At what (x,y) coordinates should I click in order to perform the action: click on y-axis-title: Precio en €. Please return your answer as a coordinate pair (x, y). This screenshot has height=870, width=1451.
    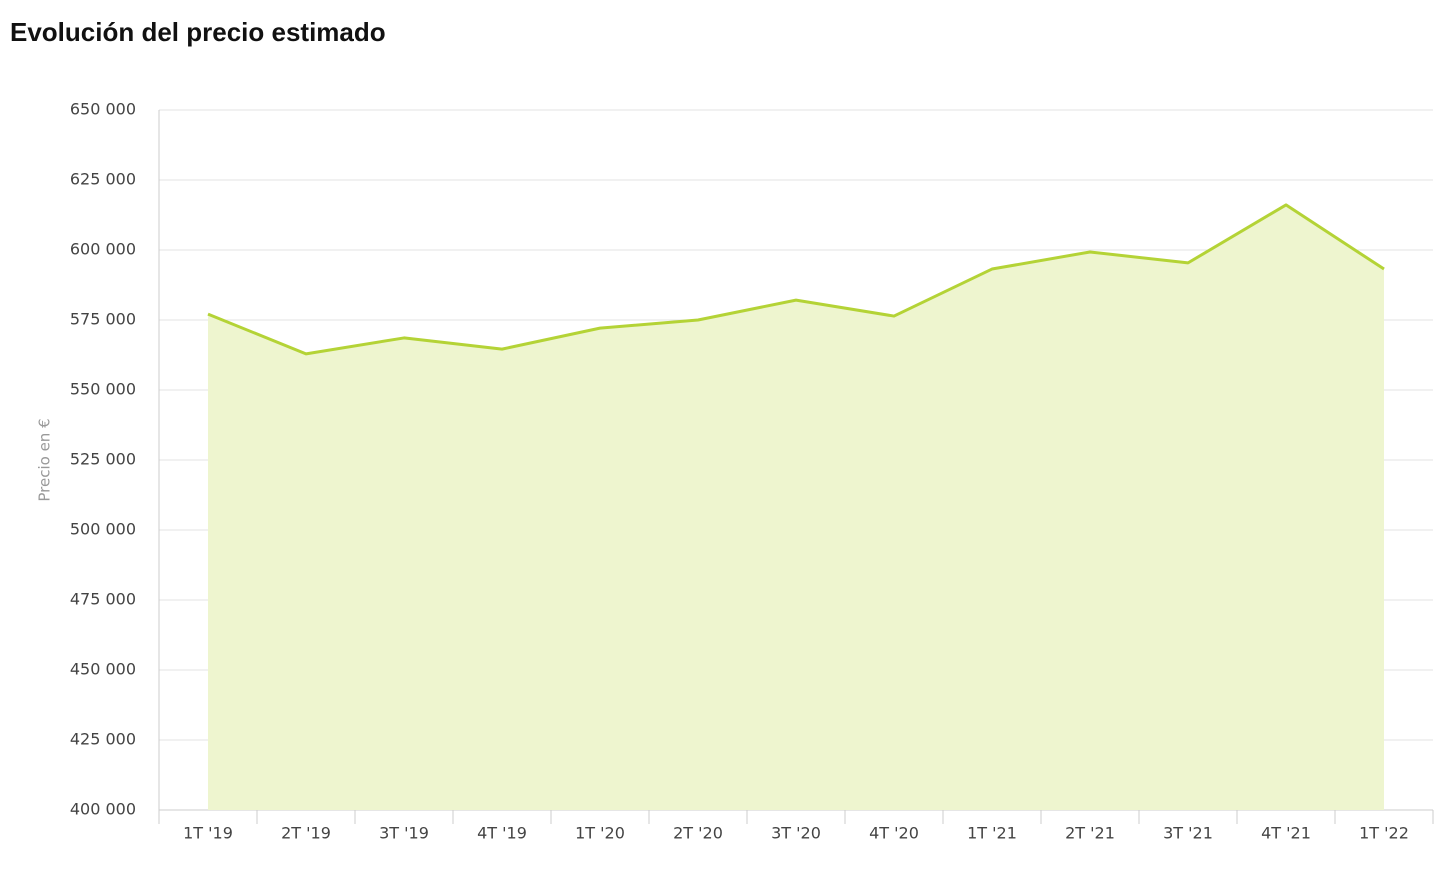
    Looking at the image, I should click on (45, 459).